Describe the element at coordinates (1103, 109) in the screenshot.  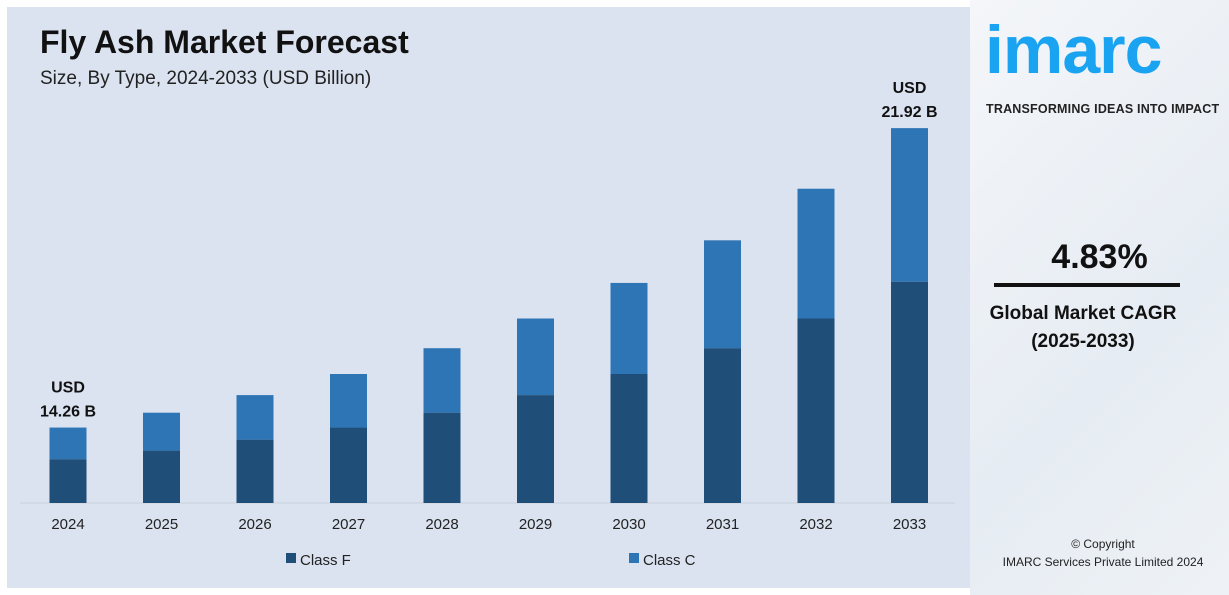
I see `logo-tagline: TRANSFORMING IDEAS INTO IMPACT` at that location.